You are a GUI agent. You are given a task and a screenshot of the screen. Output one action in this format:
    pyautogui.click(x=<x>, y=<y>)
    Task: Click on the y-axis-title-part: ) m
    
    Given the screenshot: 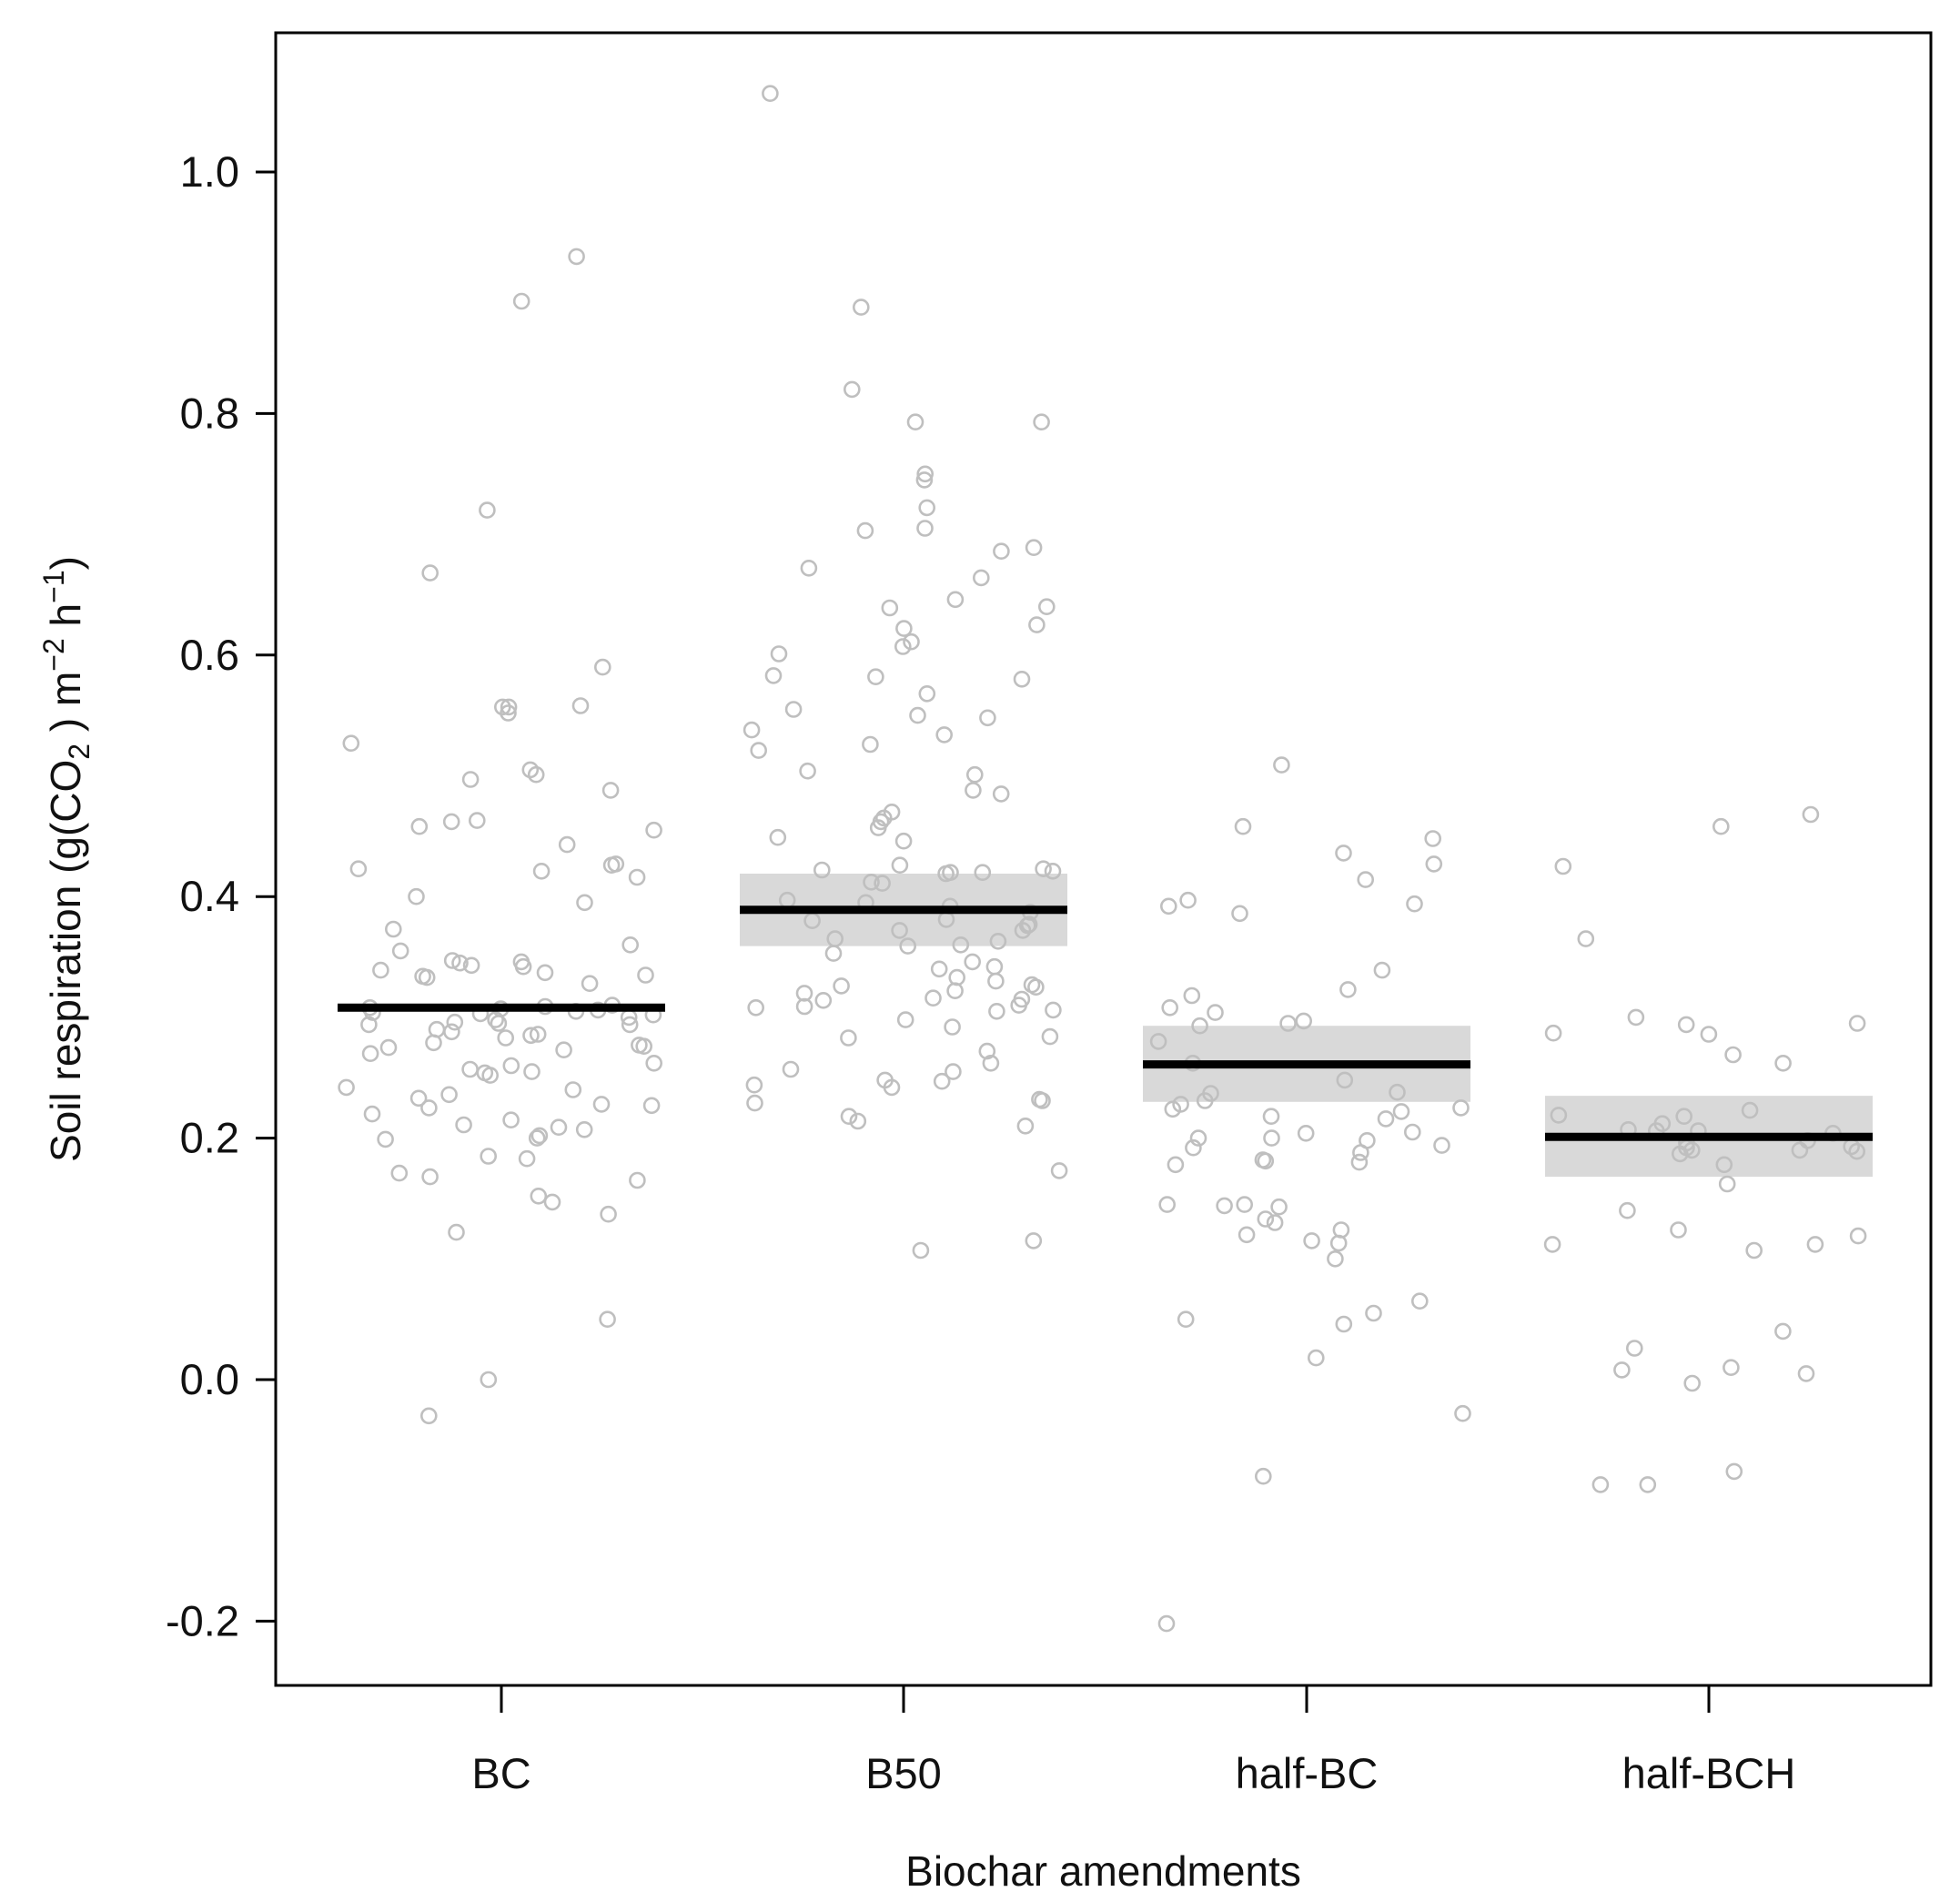 What is the action you would take?
    pyautogui.click(x=65, y=708)
    